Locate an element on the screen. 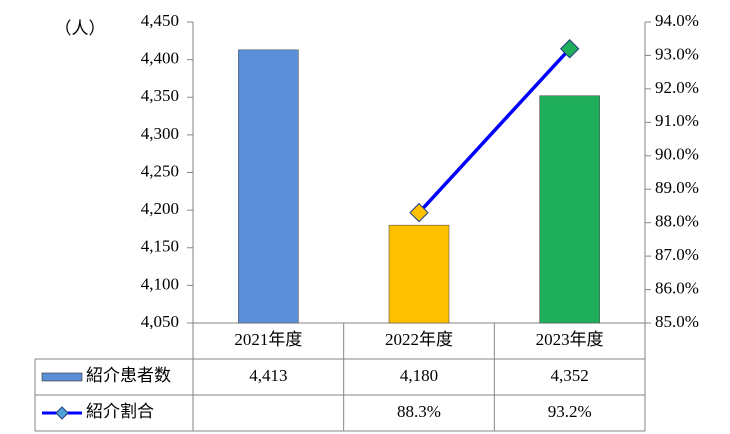 This screenshot has height=434, width=730. y2-tick-label: 87.0% is located at coordinates (677, 254).